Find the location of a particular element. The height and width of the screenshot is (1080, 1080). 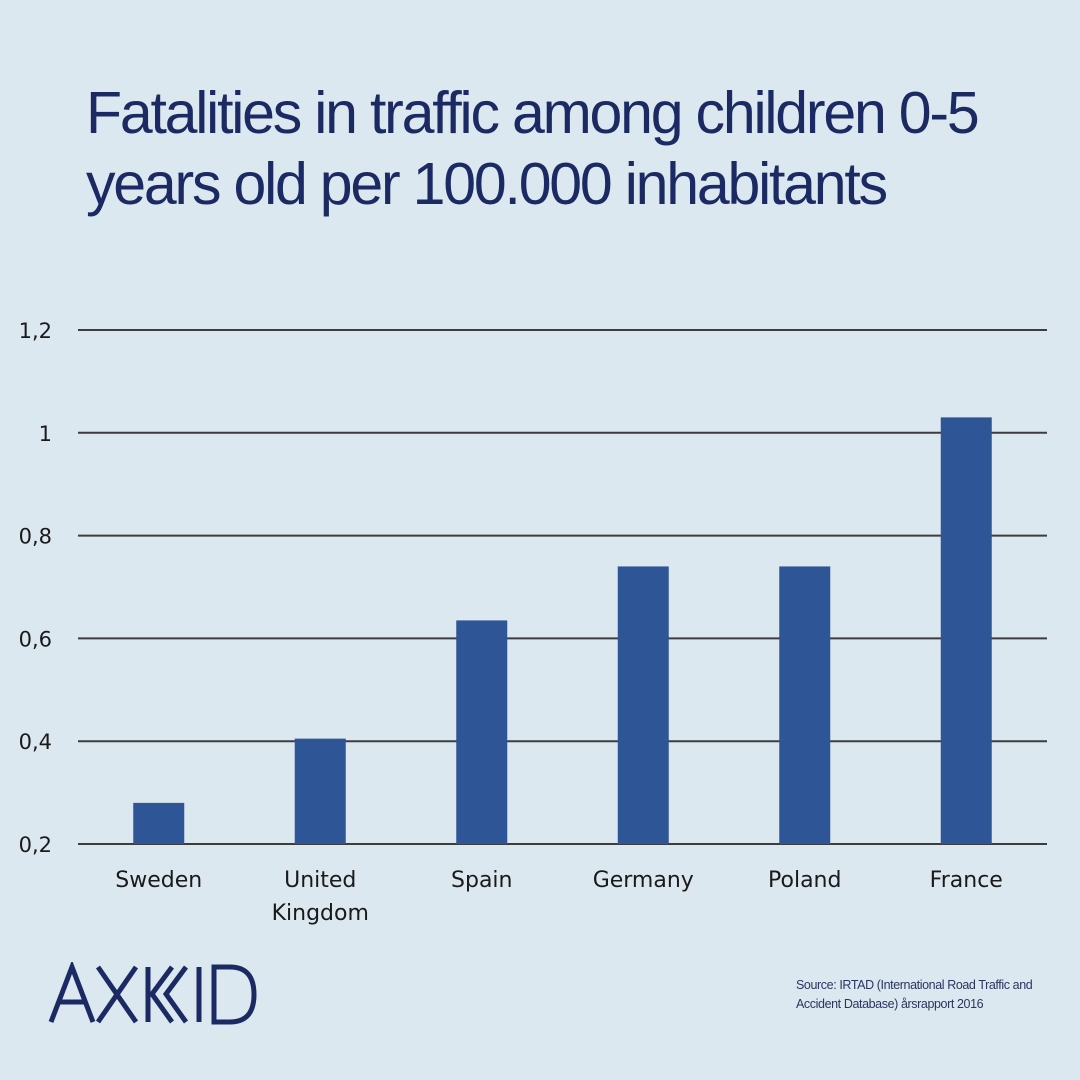

x-category-label: Sweden is located at coordinates (158, 880).